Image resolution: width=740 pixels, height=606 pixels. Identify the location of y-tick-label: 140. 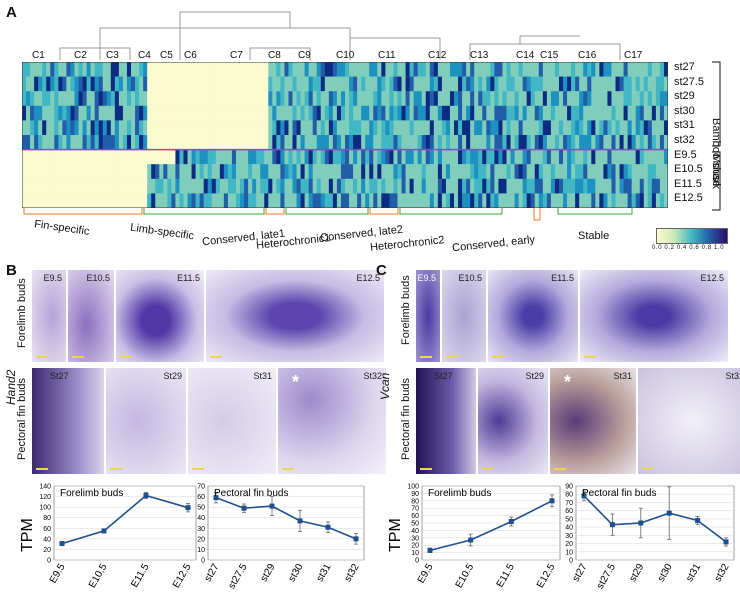
(45, 487).